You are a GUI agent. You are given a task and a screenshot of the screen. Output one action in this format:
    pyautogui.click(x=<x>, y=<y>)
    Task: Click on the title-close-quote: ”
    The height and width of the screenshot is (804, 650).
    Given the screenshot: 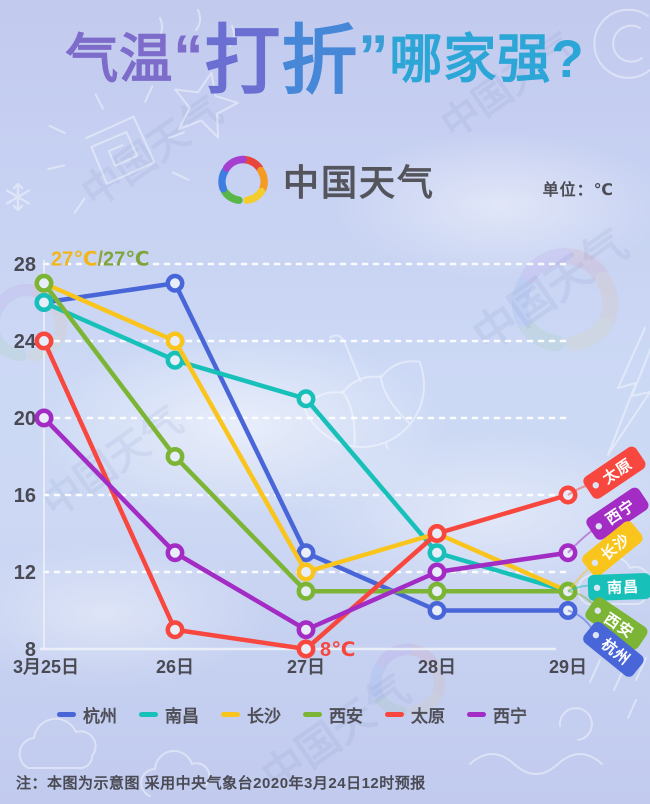 What is the action you would take?
    pyautogui.click(x=374, y=56)
    